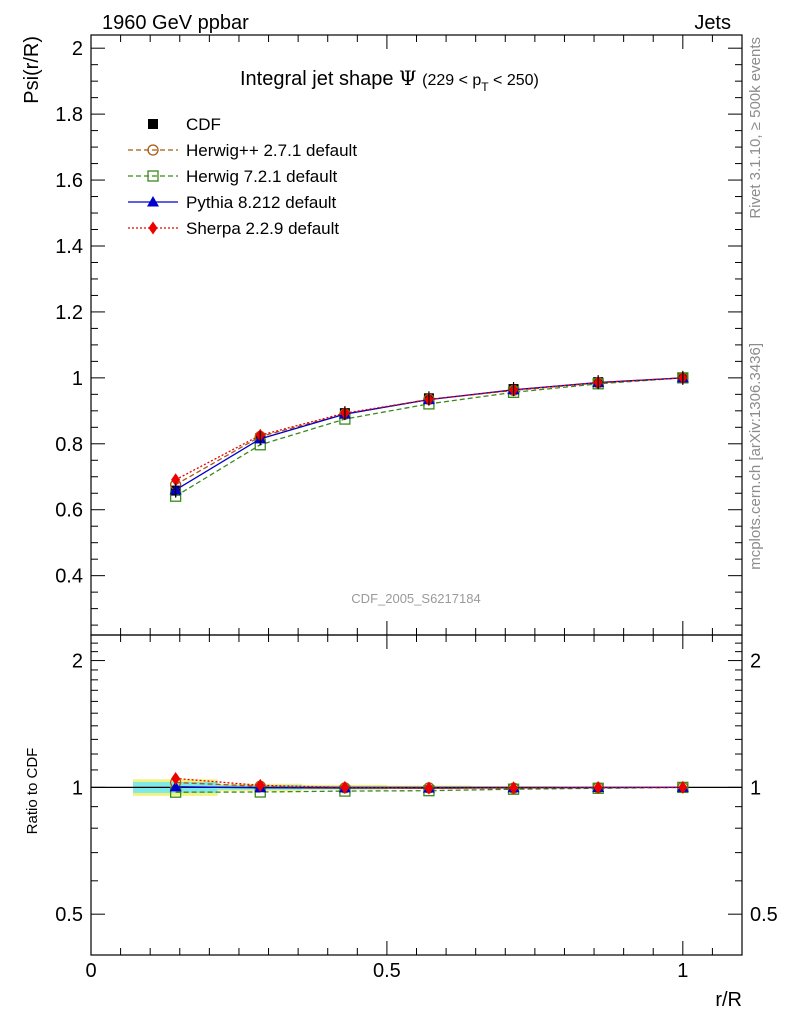  What do you see at coordinates (712, 23) in the screenshot?
I see `header-process-label: Jets` at bounding box center [712, 23].